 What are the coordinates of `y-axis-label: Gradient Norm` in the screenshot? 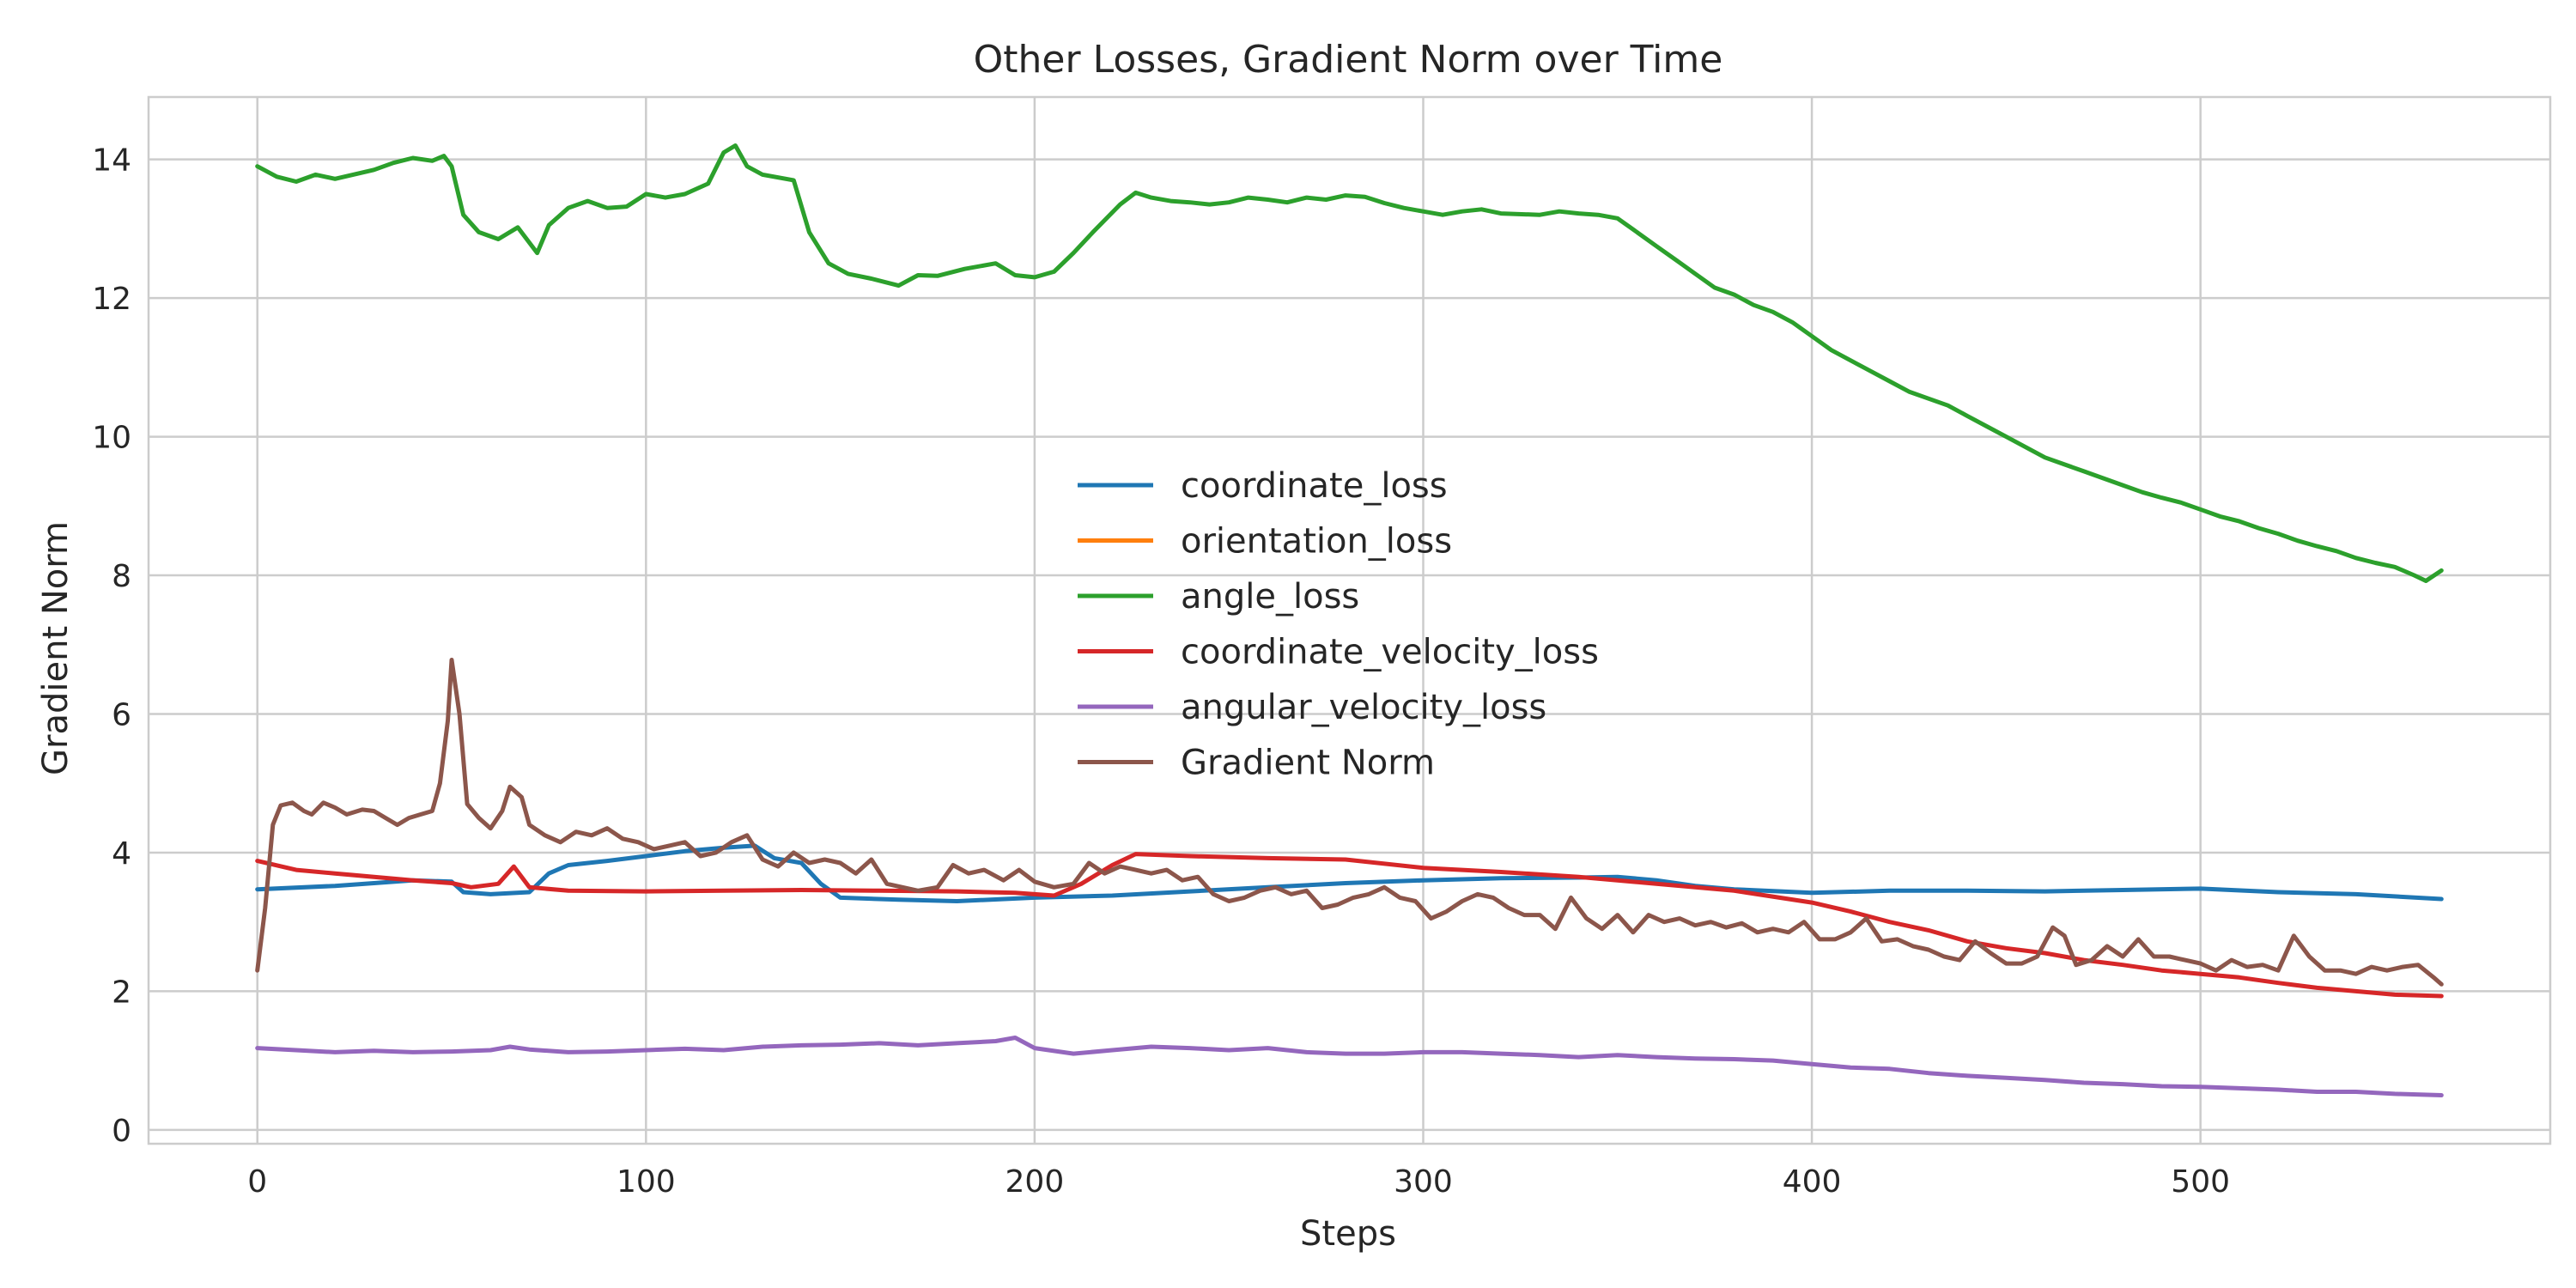 It's located at (56, 648).